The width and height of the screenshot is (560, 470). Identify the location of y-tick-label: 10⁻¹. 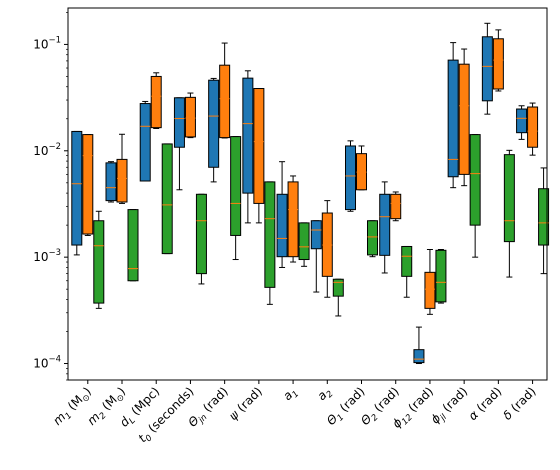
(47, 43).